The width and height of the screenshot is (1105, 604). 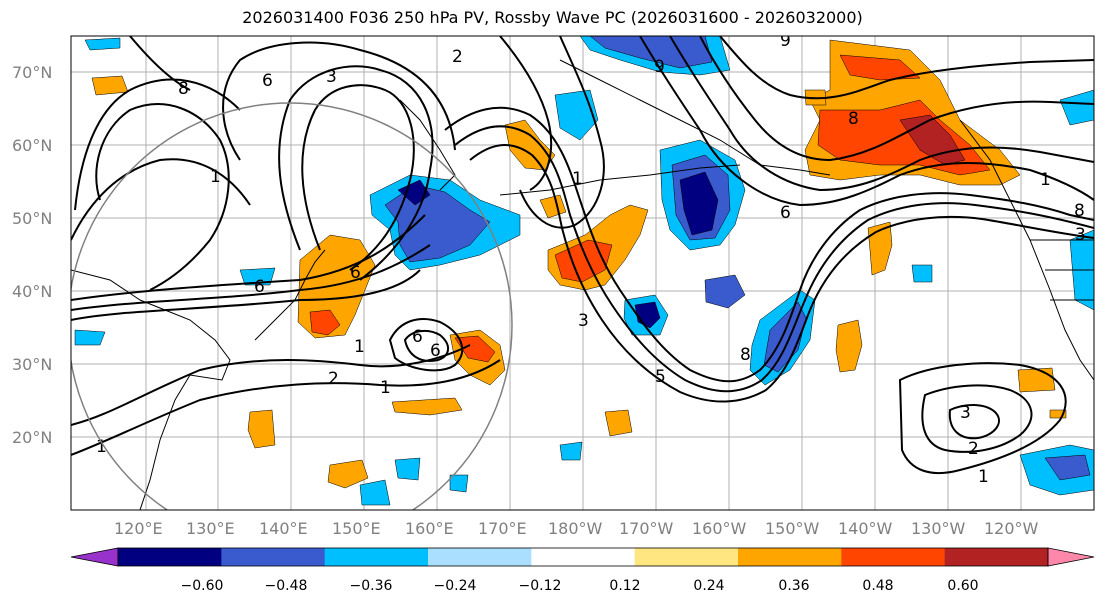 I want to click on colorbar-extend-min, so click(x=94, y=557).